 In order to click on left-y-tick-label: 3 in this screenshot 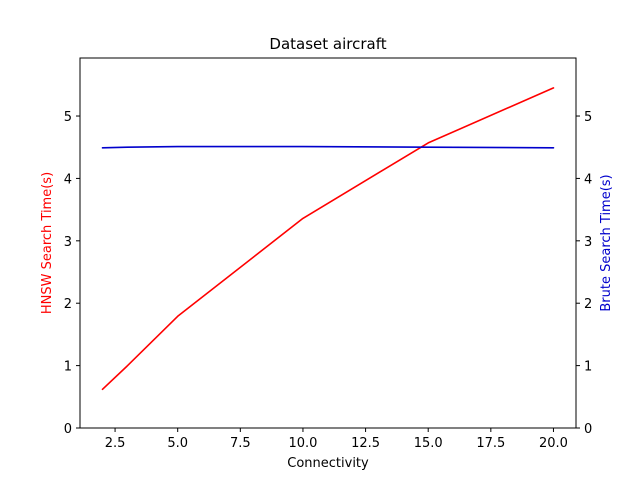, I will do `click(68, 242)`.